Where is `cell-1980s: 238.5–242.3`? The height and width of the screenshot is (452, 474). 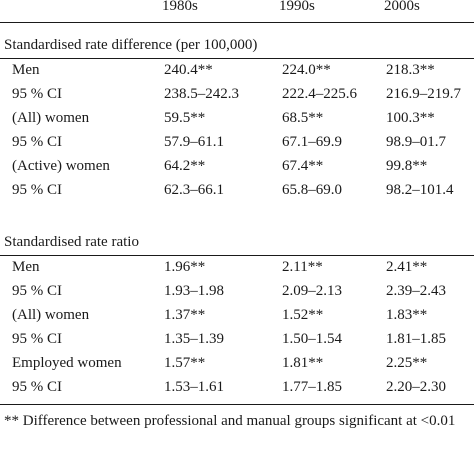 cell-1980s: 238.5–242.3 is located at coordinates (201, 94).